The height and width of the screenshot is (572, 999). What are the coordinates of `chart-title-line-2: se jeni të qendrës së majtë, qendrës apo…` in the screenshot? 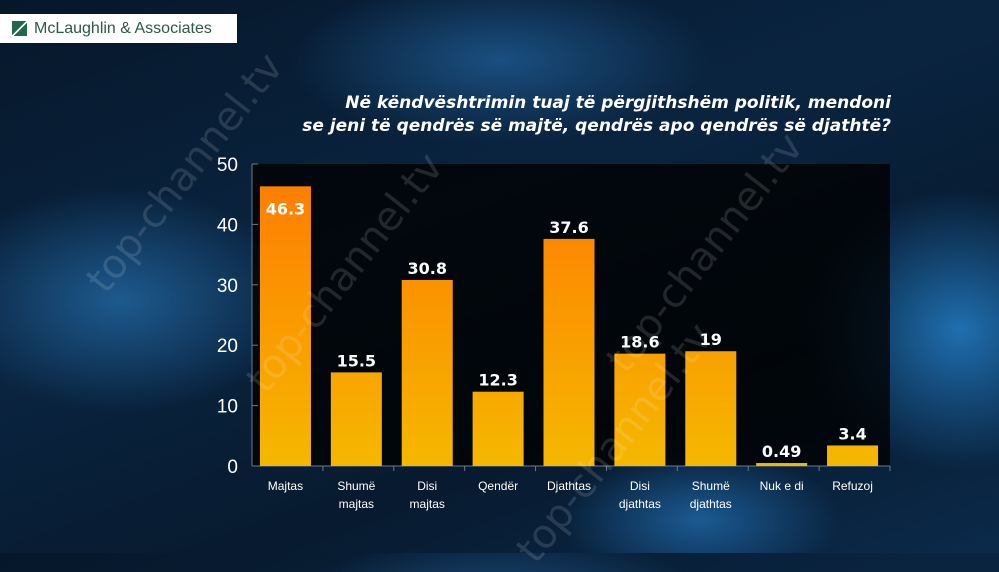 It's located at (596, 126).